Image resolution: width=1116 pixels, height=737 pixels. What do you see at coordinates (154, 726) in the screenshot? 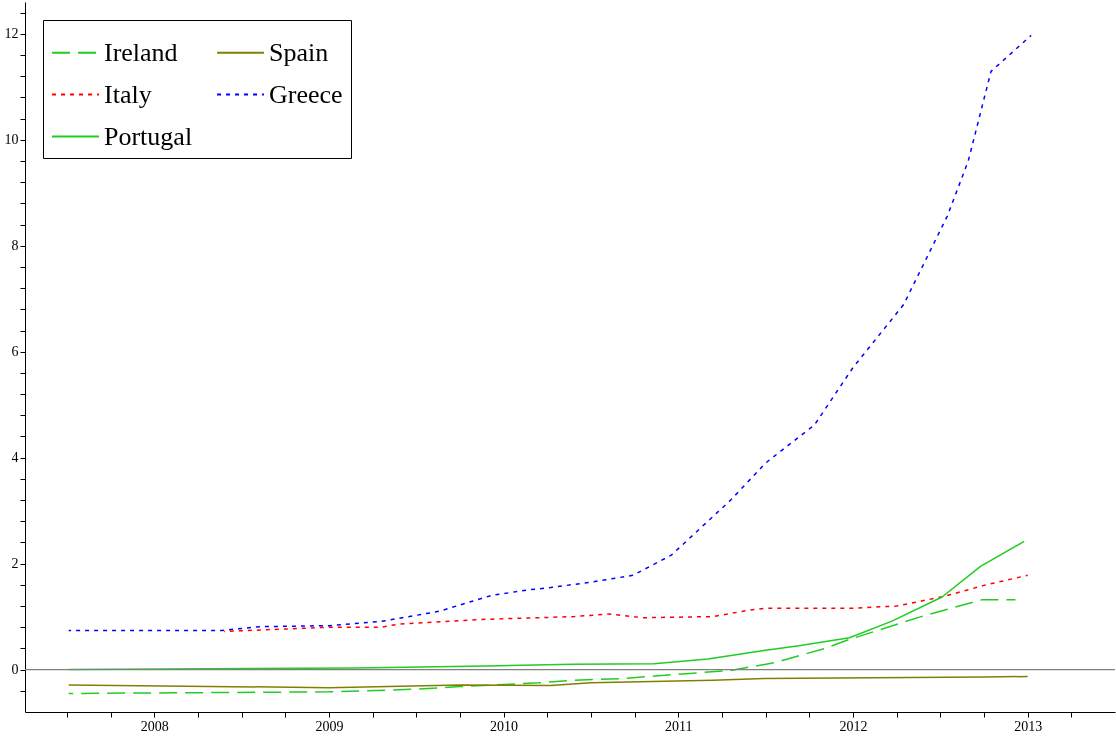
I see `x-tick-label: 2008` at bounding box center [154, 726].